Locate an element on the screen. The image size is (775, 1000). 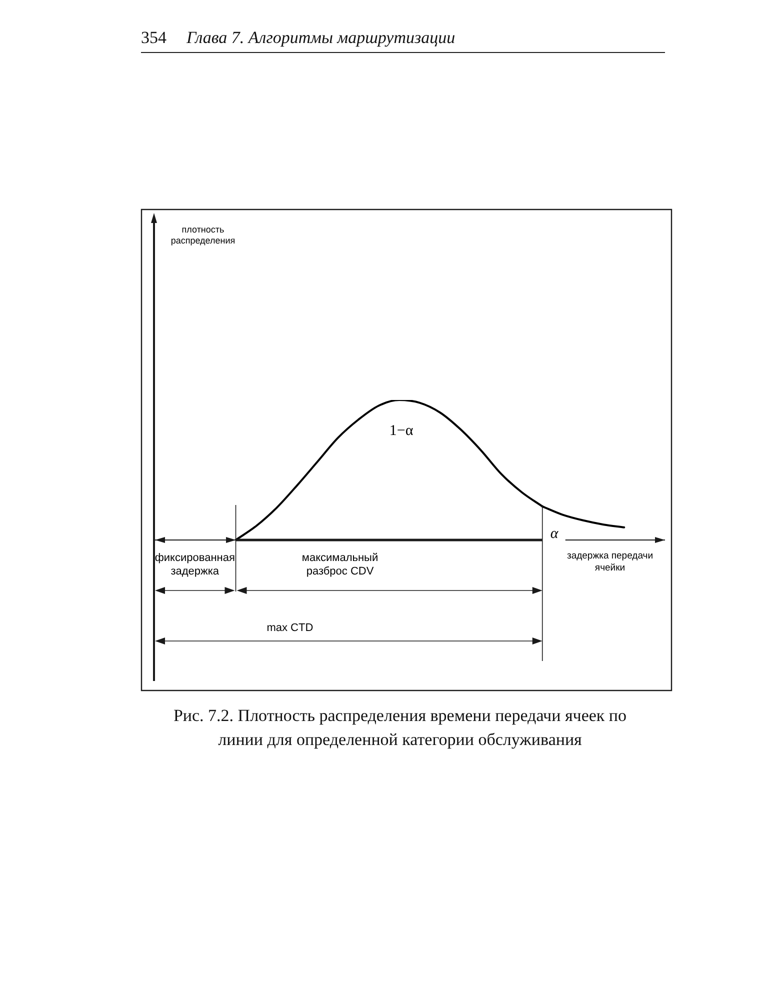
text: max CTD is located at coordinates (290, 628).